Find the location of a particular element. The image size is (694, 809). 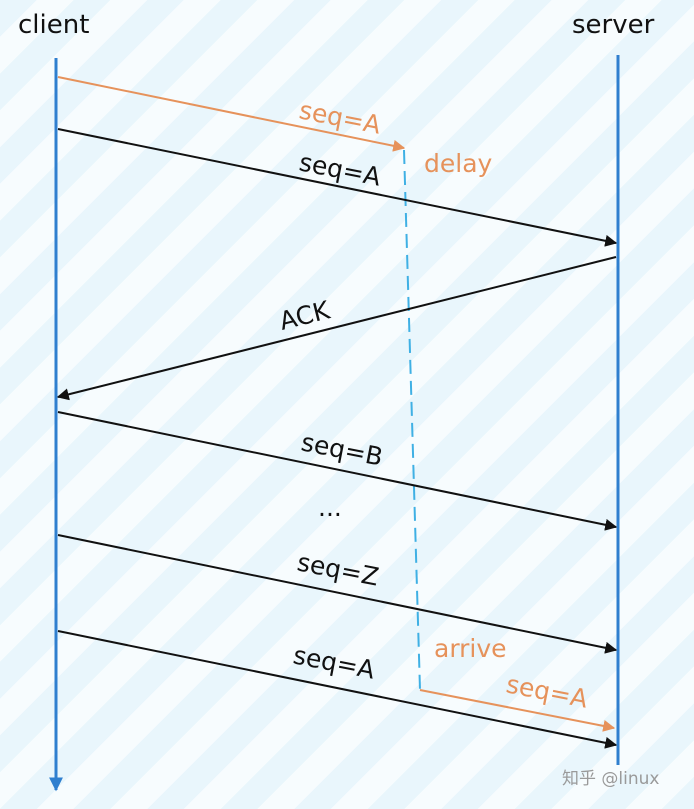

watermark: 知乎 @linux is located at coordinates (610, 779).